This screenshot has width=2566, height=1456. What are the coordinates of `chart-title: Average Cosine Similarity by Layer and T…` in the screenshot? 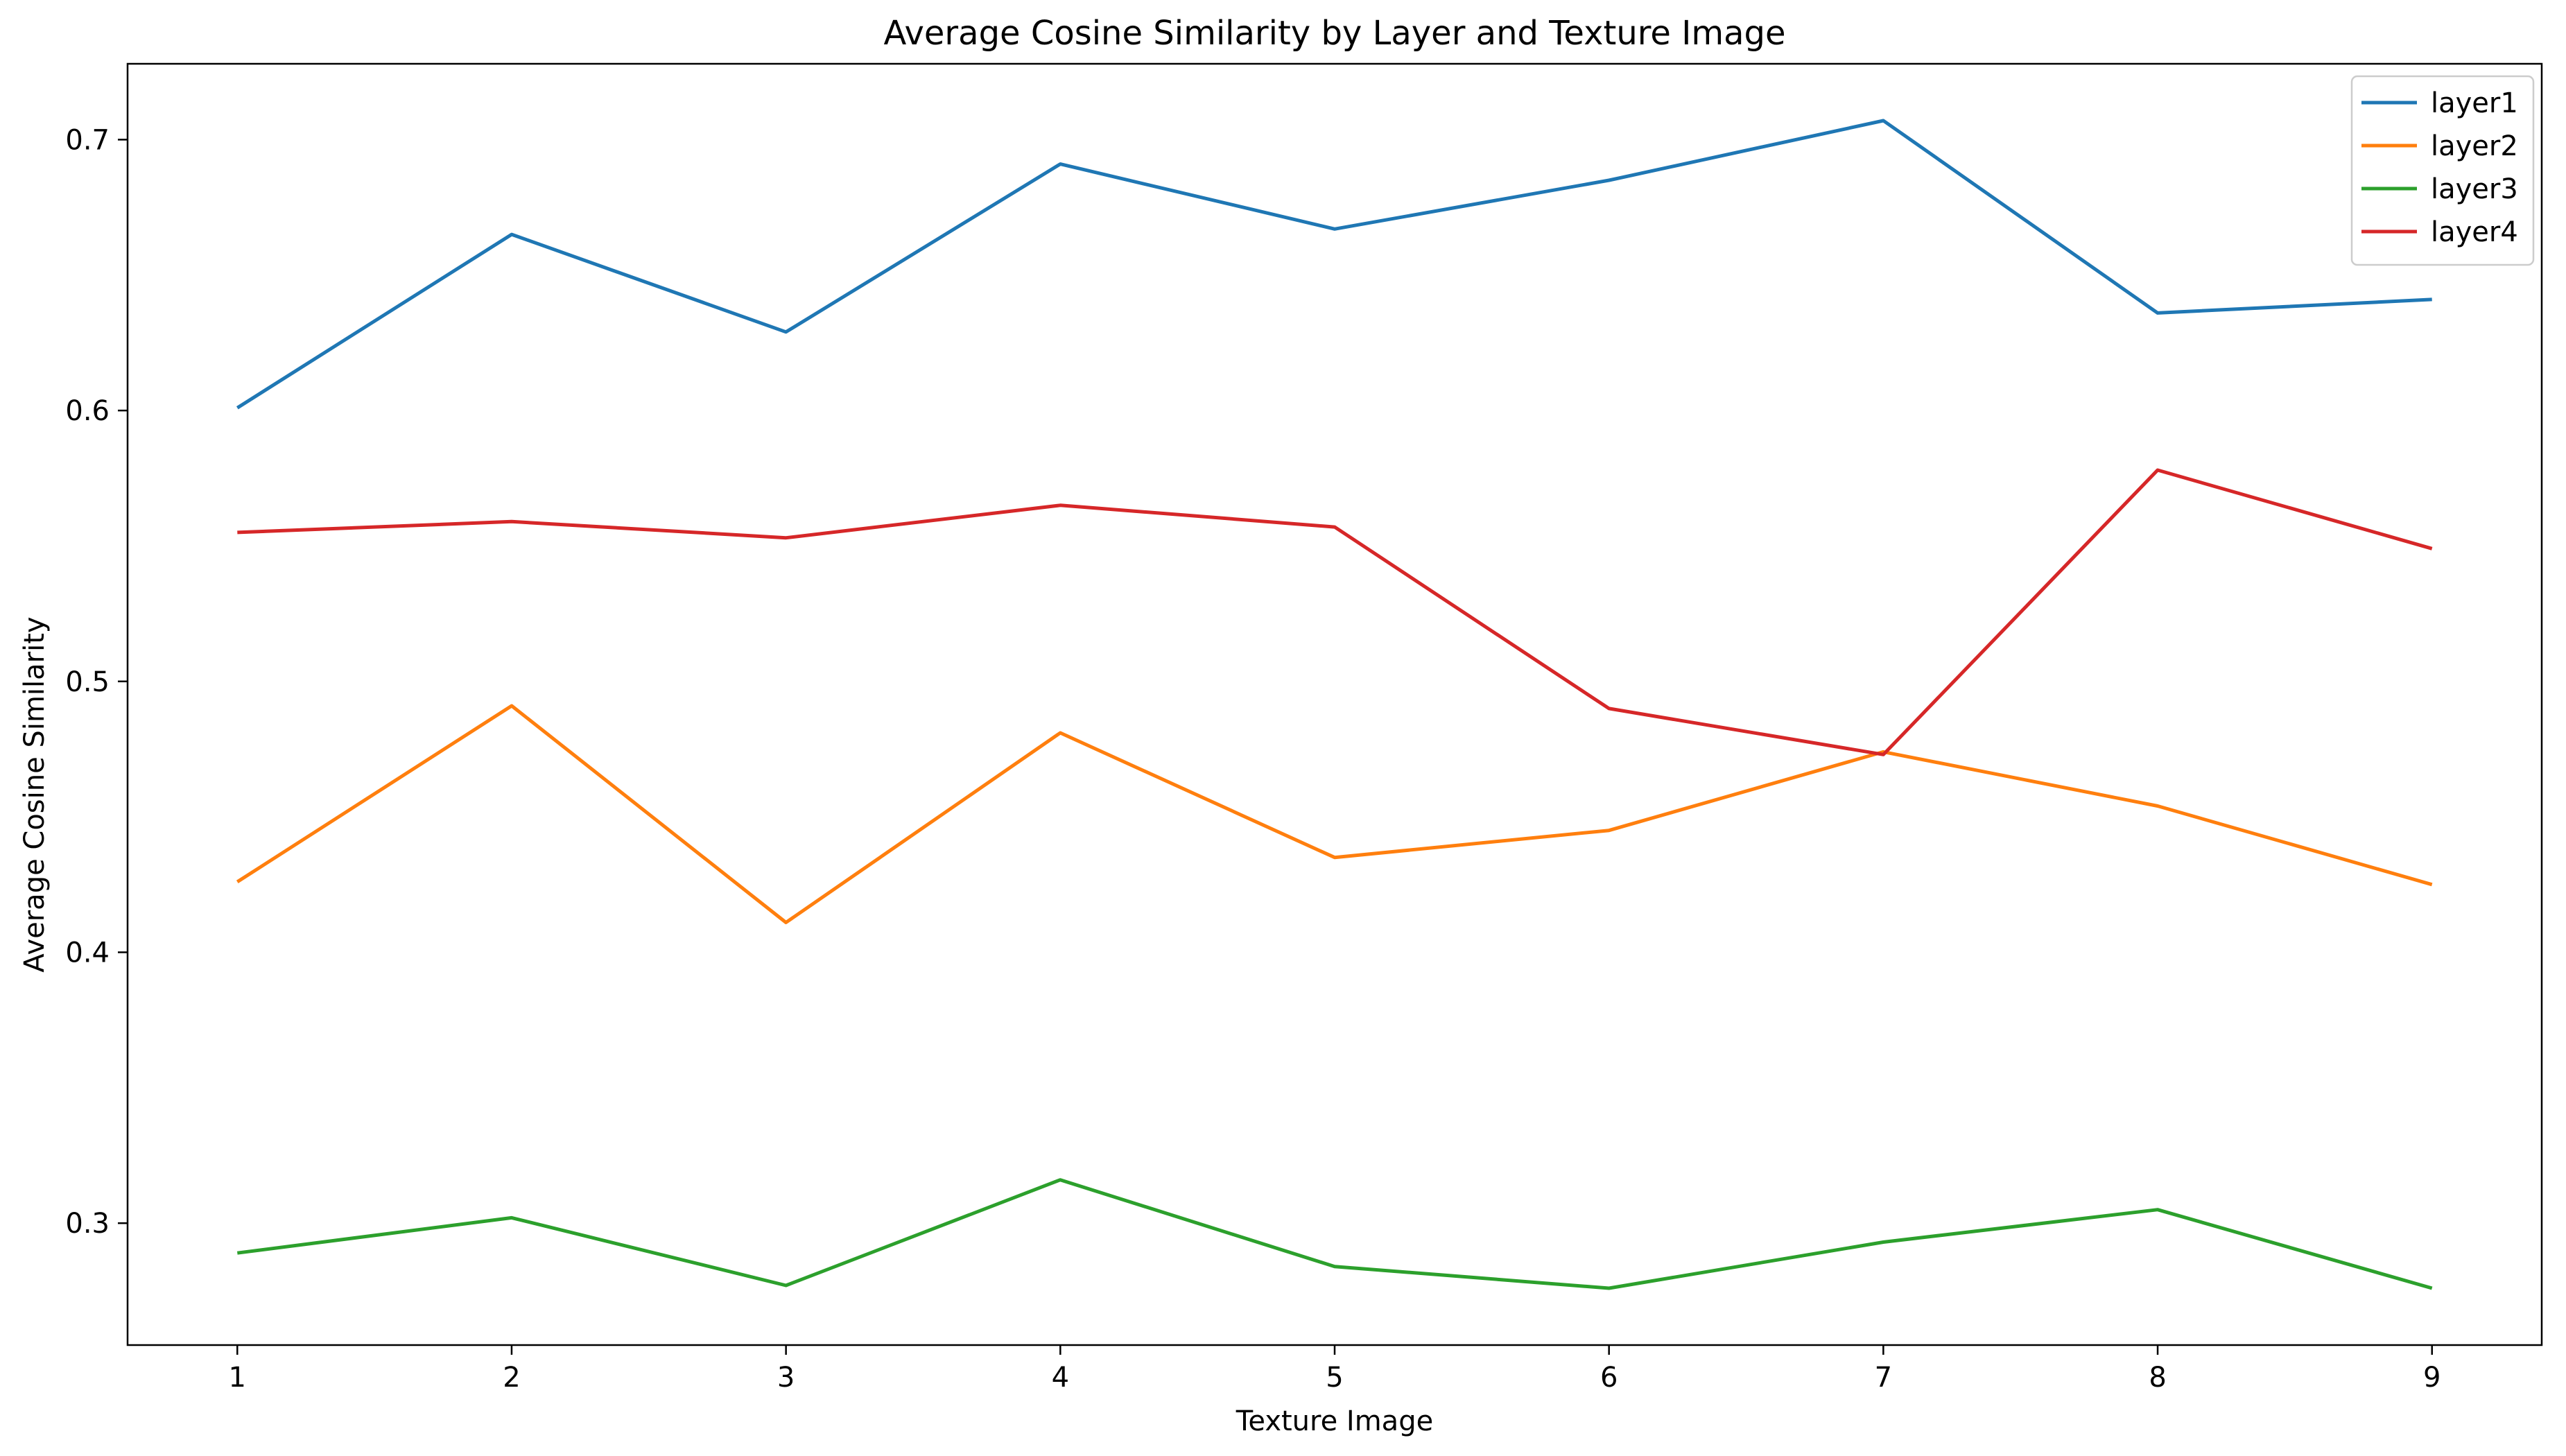 It's located at (1334, 33).